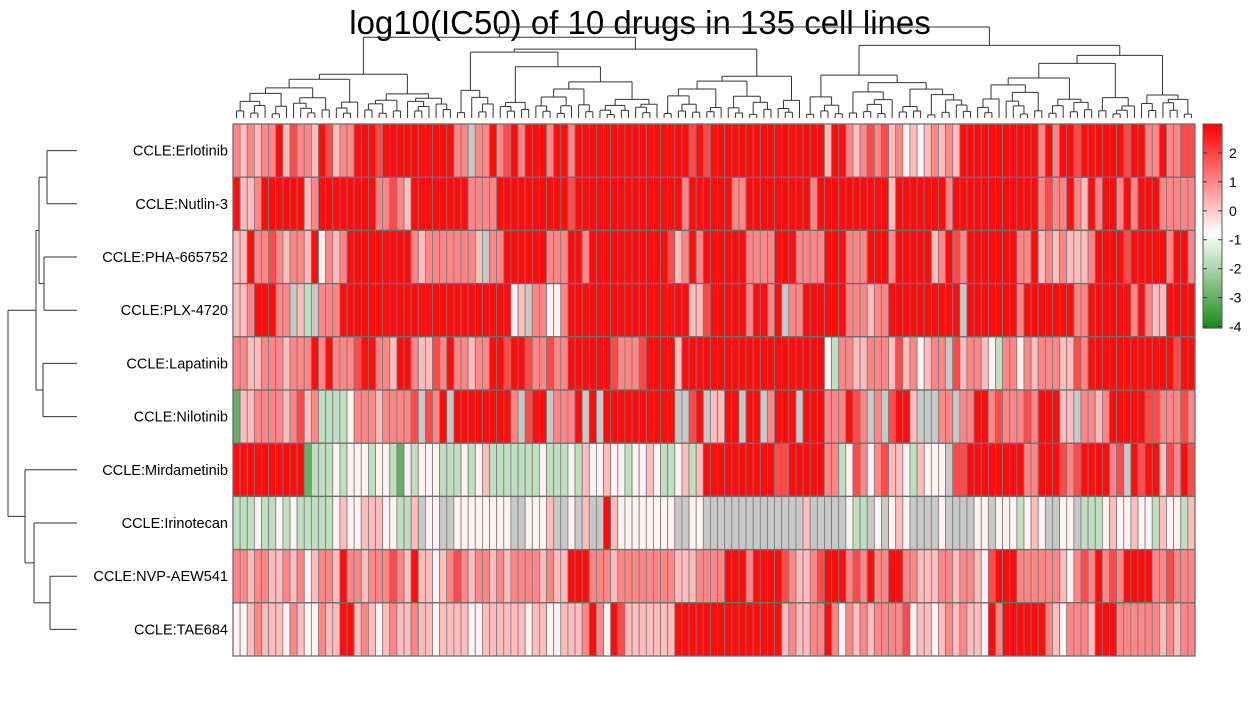 The width and height of the screenshot is (1250, 705). What do you see at coordinates (165, 258) in the screenshot?
I see `row-label: CCLE:PHA-665752` at bounding box center [165, 258].